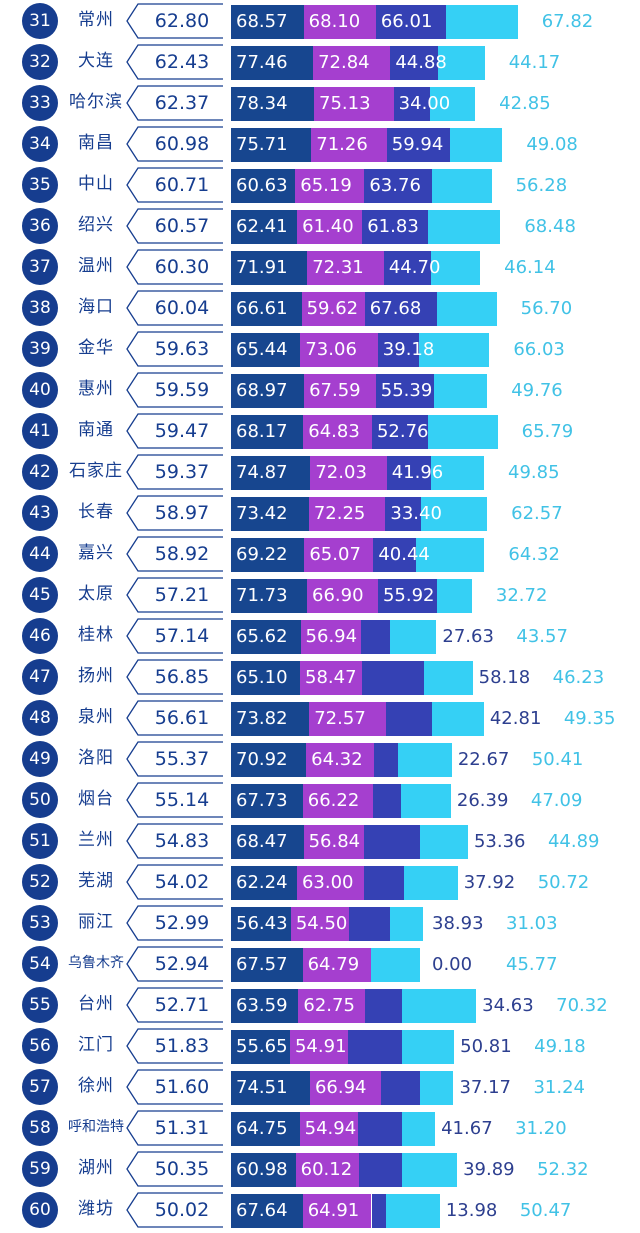 This screenshot has width=640, height=1233. I want to click on value-label-3: 50.81, so click(486, 1046).